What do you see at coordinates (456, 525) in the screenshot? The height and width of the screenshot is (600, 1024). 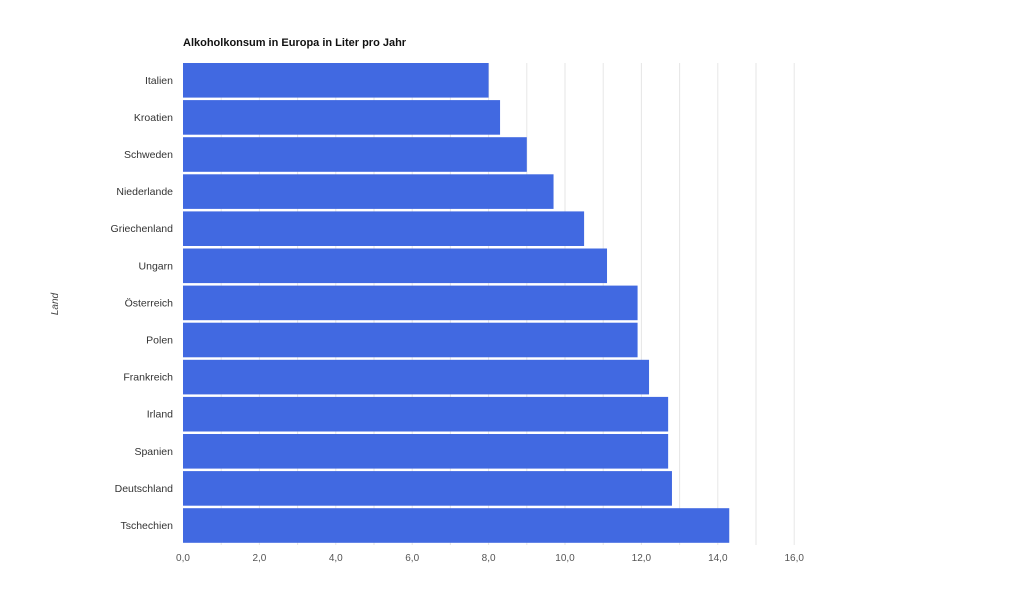 I see `bar-tschechien` at bounding box center [456, 525].